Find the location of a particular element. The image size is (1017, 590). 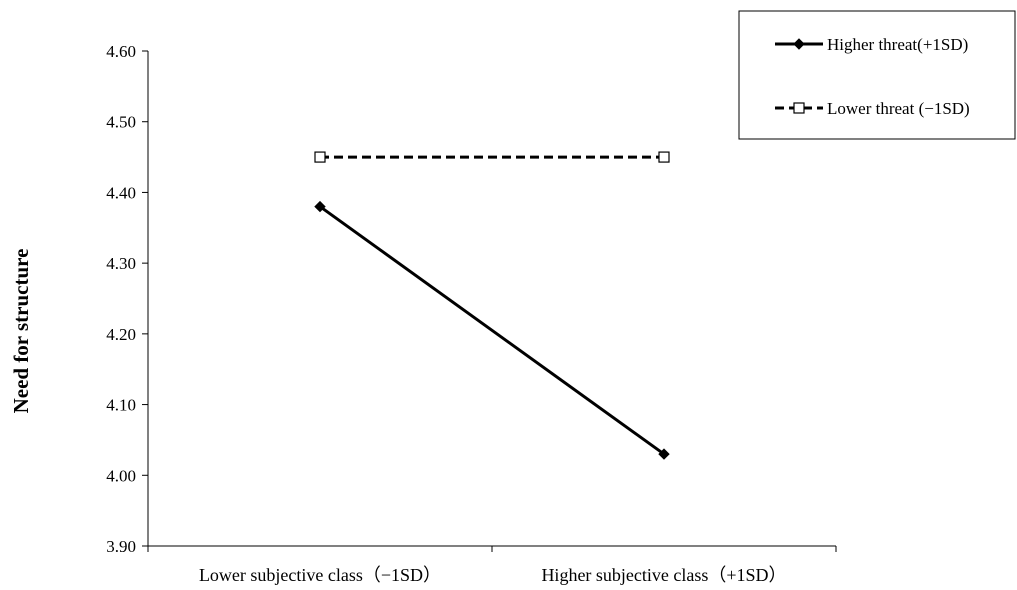

x-tick-label: Lower subjective class（−1SD） is located at coordinates (320, 575).